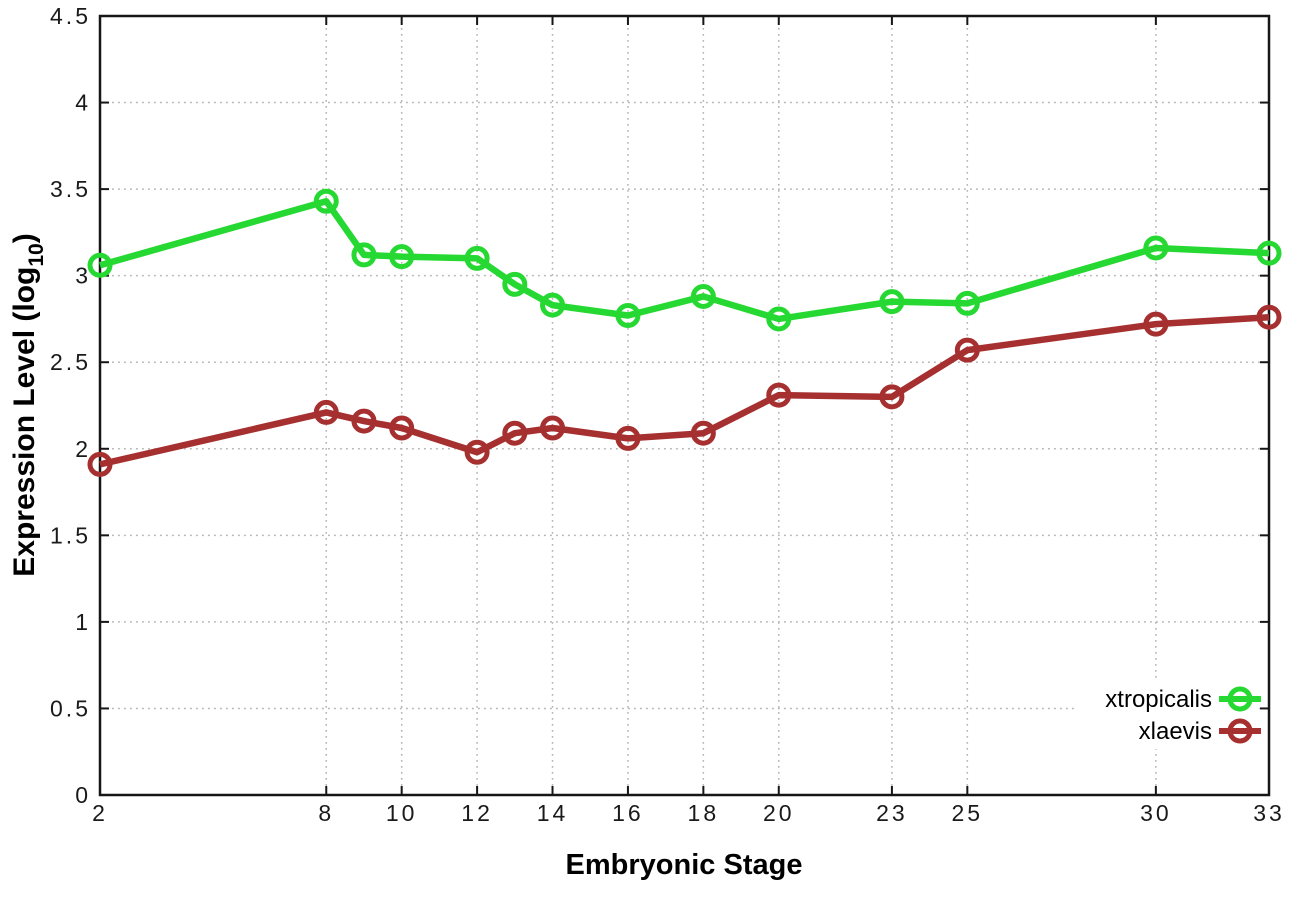 Image resolution: width=1296 pixels, height=907 pixels. I want to click on x-tick-label: 16, so click(628, 813).